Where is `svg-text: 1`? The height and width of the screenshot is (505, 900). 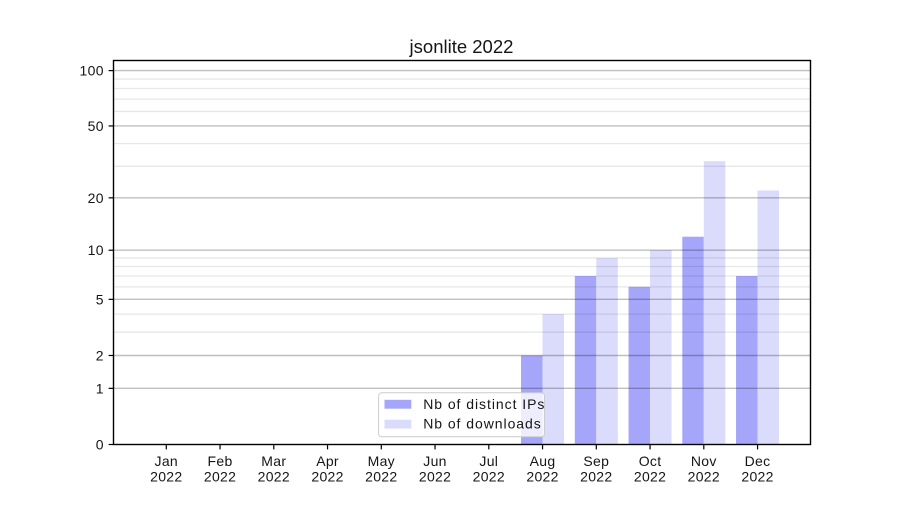 svg-text: 1 is located at coordinates (100, 388).